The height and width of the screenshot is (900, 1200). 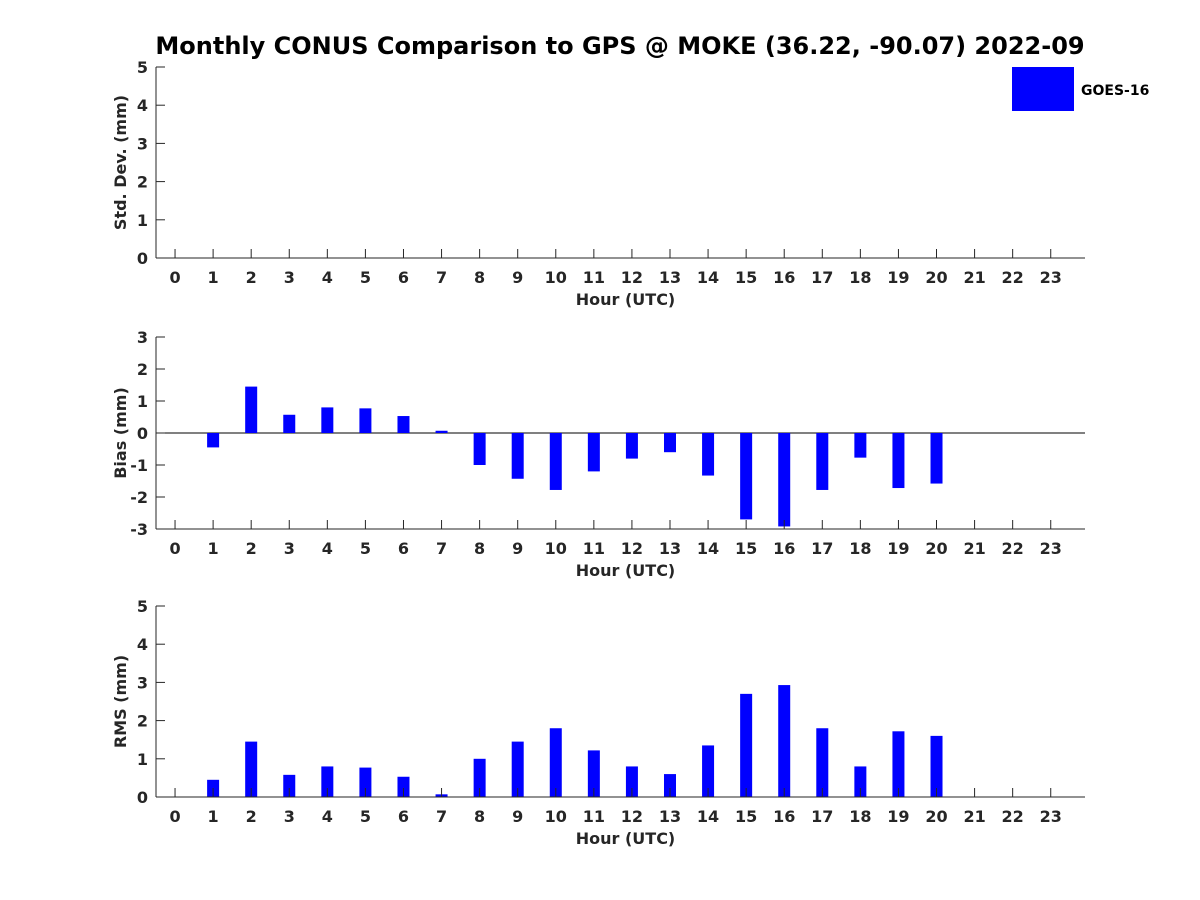 What do you see at coordinates (174, 548) in the screenshot?
I see `x-tick-label: 0` at bounding box center [174, 548].